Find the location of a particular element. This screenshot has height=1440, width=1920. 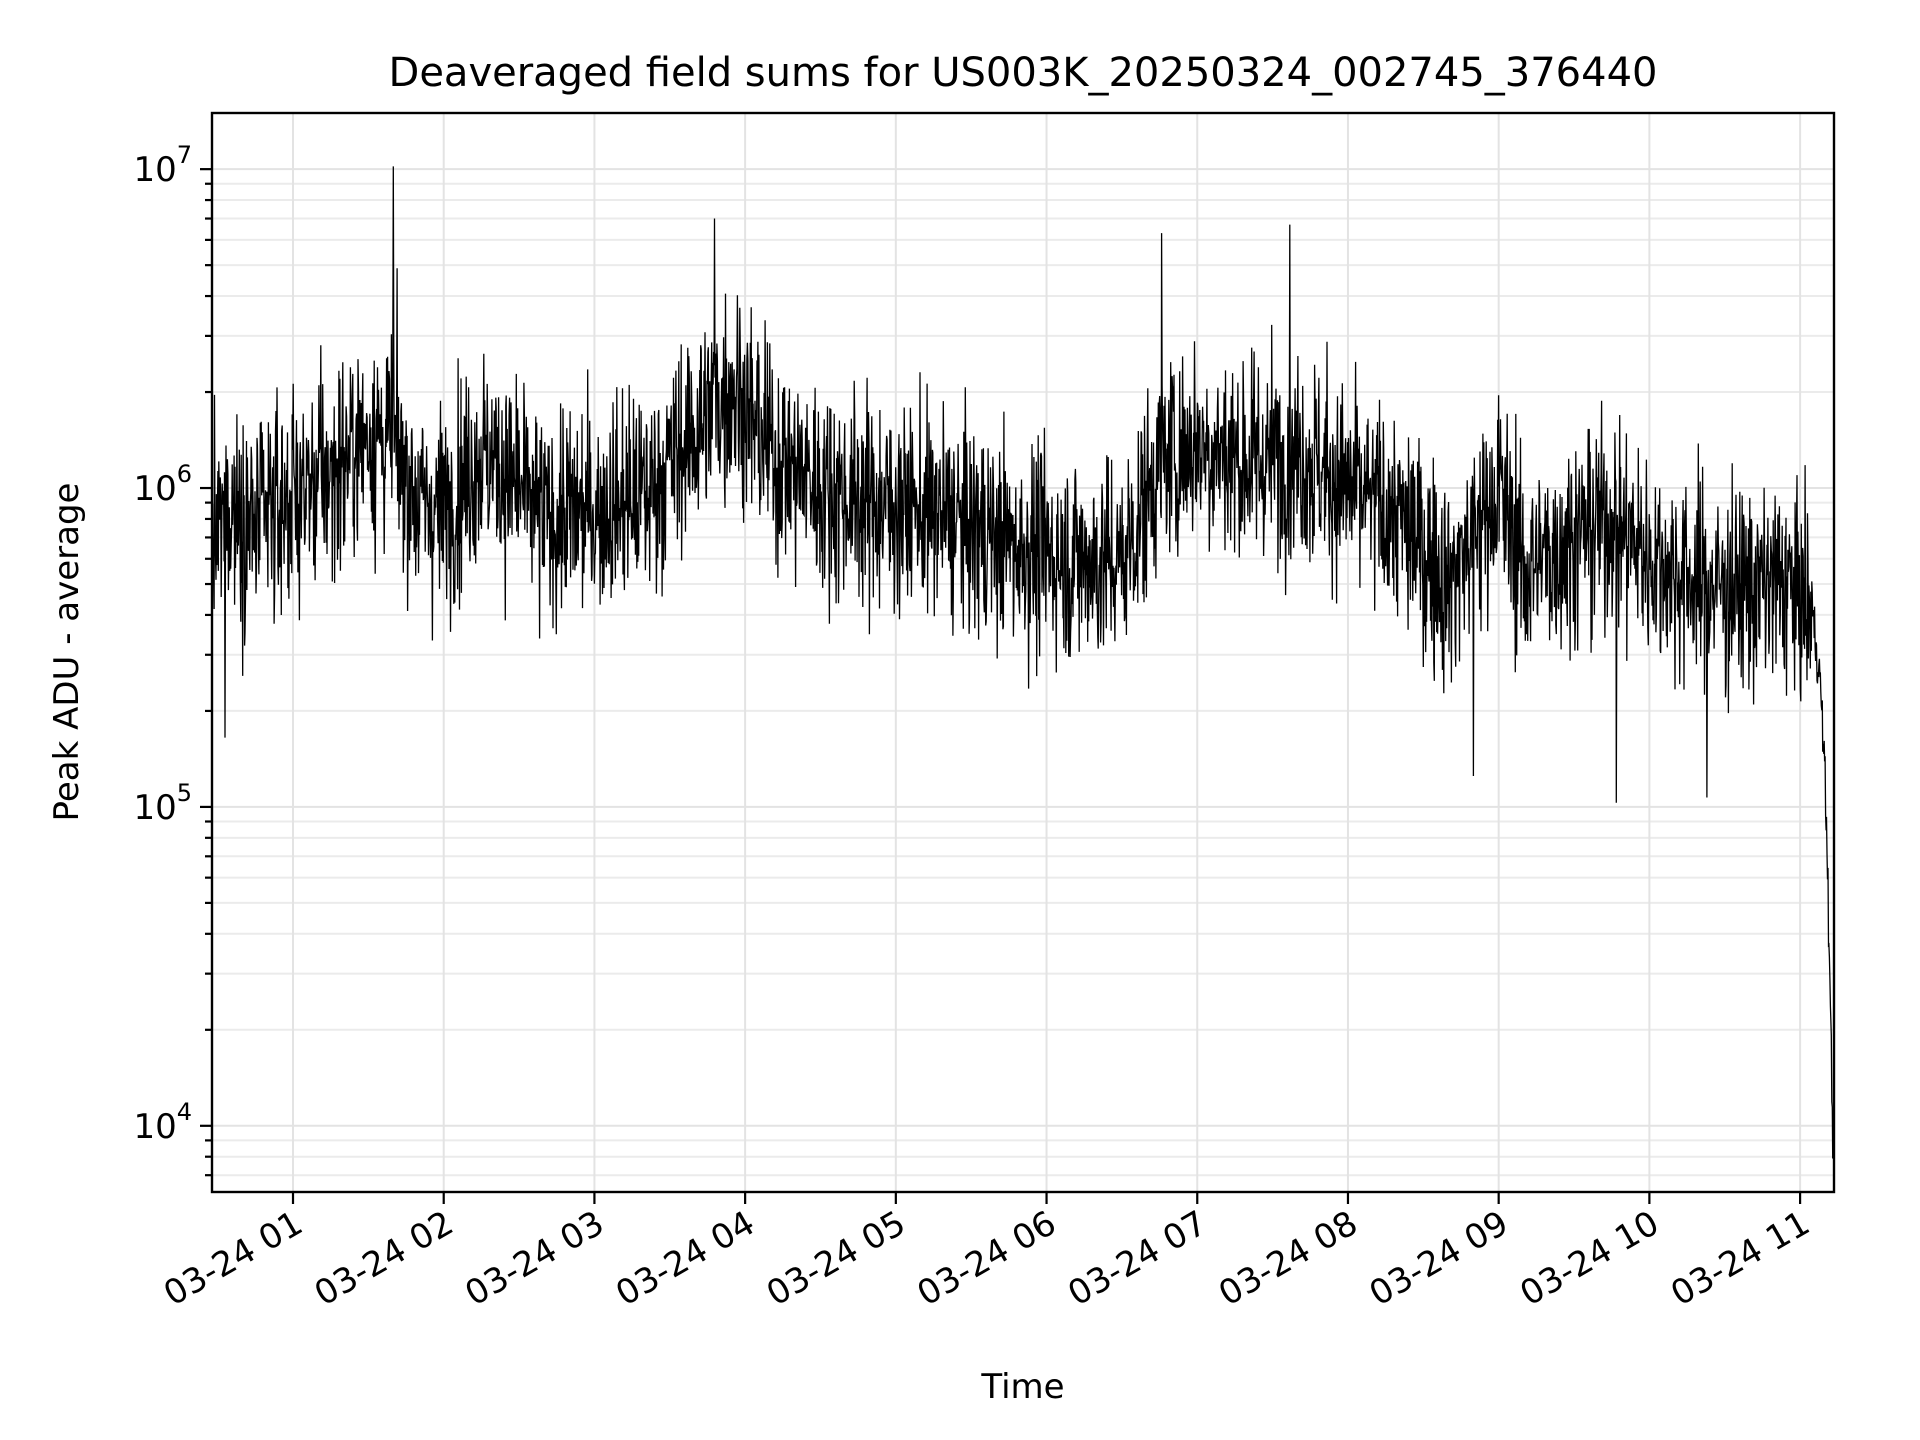

y-axis-label: Peak ADU - average is located at coordinates (67, 652).